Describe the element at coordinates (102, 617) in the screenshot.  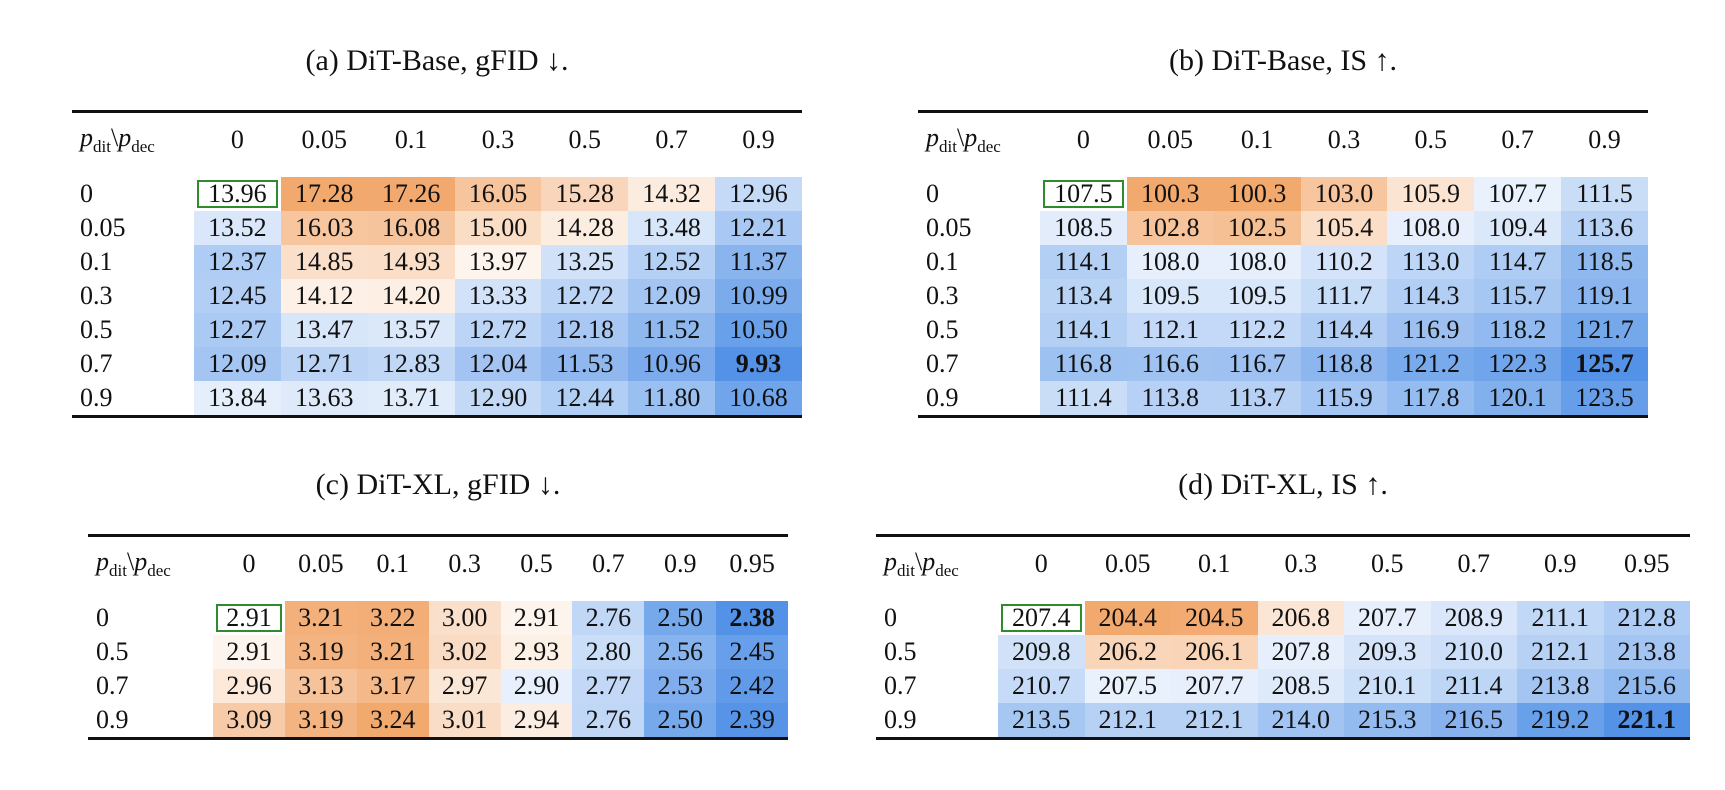
I see `row-label: 0` at that location.